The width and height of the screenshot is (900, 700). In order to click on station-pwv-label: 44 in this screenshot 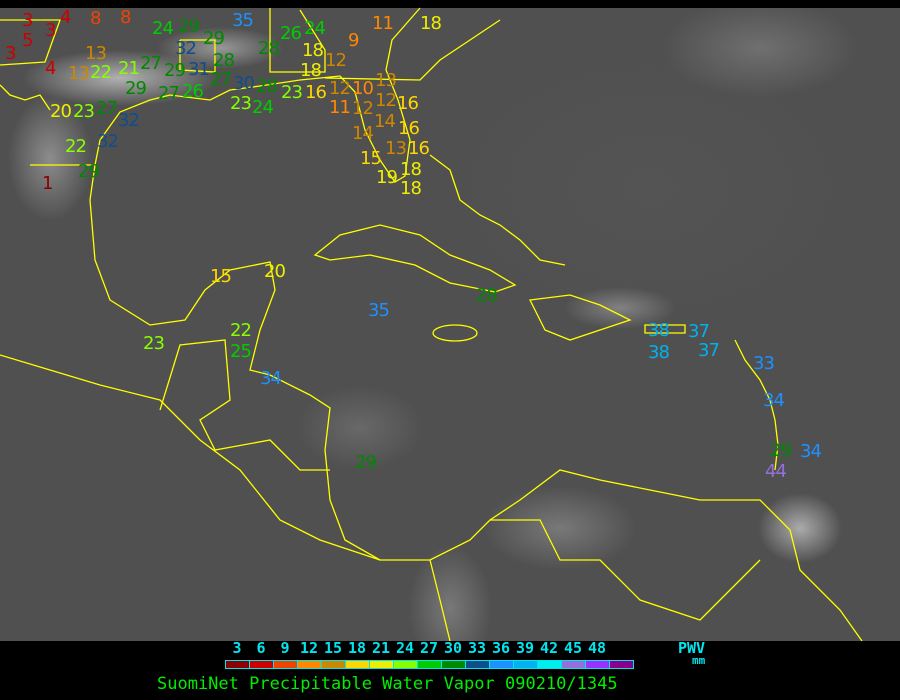, I will do `click(776, 471)`.